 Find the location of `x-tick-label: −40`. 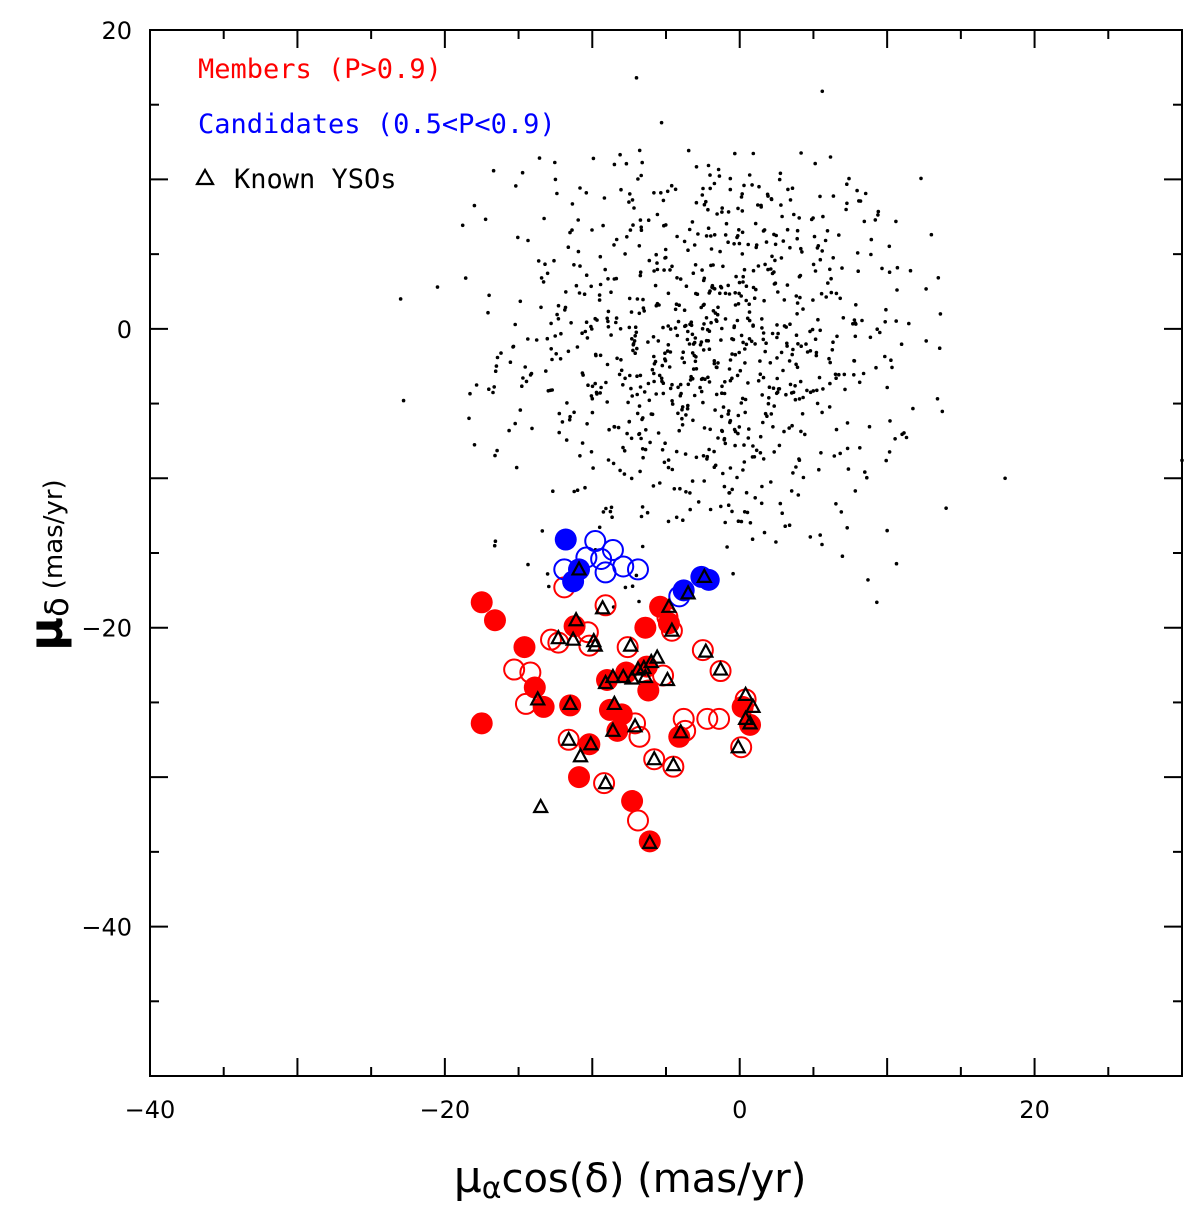

x-tick-label: −40 is located at coordinates (150, 1110).